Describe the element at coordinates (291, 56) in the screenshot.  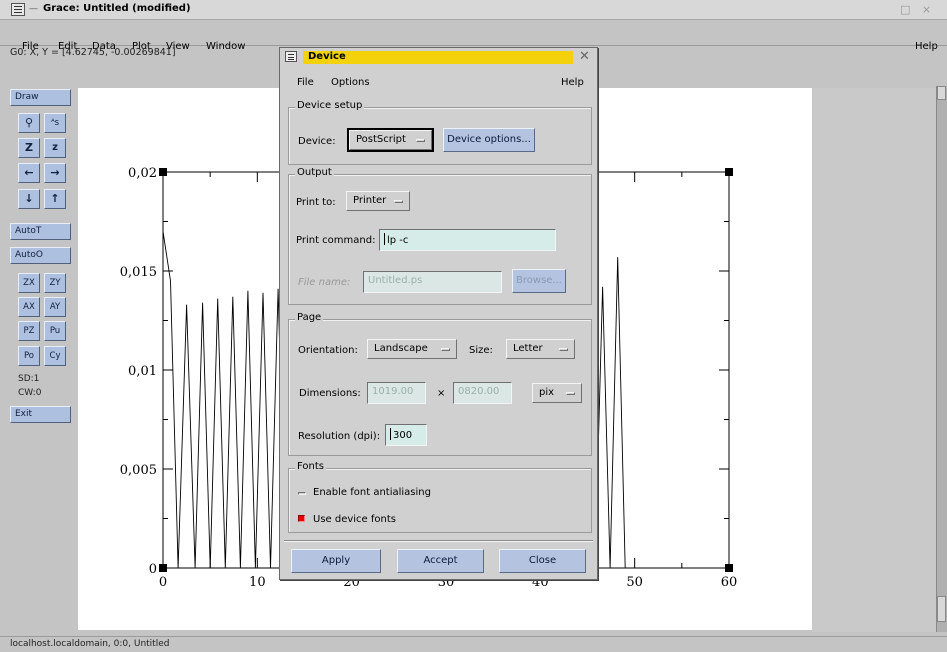
I see `dialog-menu-icon` at that location.